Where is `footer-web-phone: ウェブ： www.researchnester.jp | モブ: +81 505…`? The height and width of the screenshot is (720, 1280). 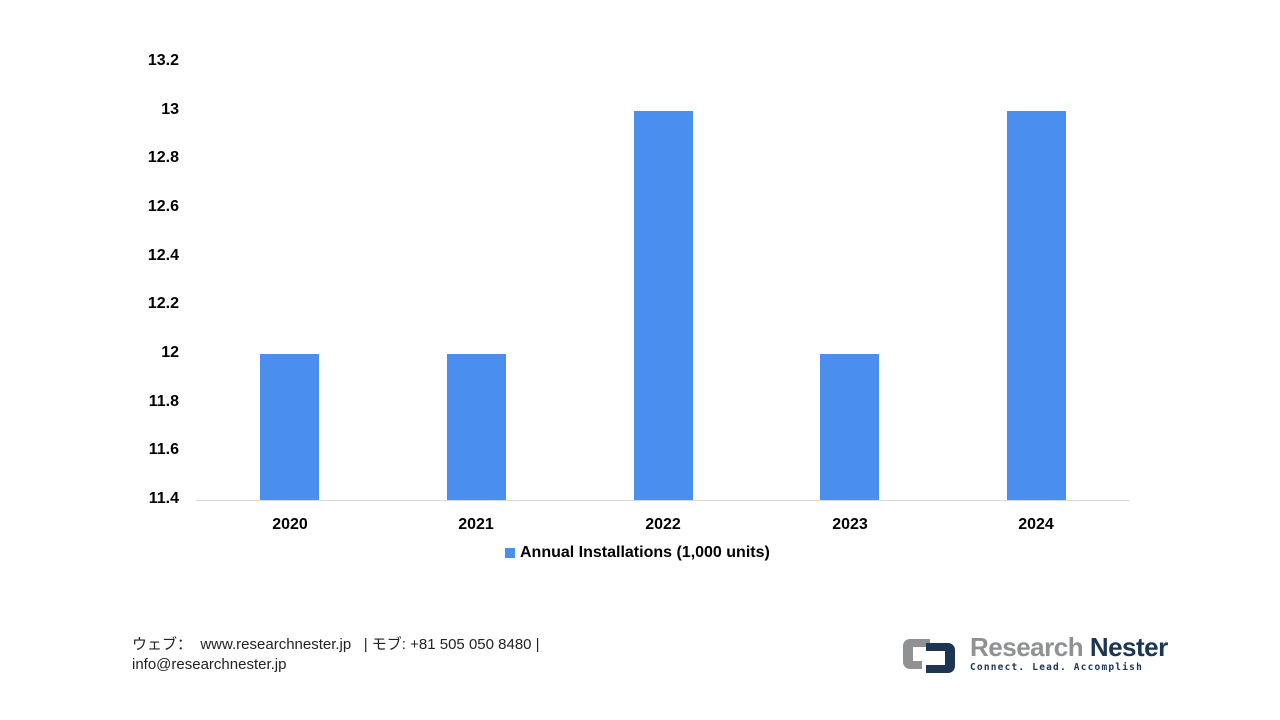 footer-web-phone: ウェブ： www.researchnester.jp | モブ: +81 505… is located at coordinates (336, 644).